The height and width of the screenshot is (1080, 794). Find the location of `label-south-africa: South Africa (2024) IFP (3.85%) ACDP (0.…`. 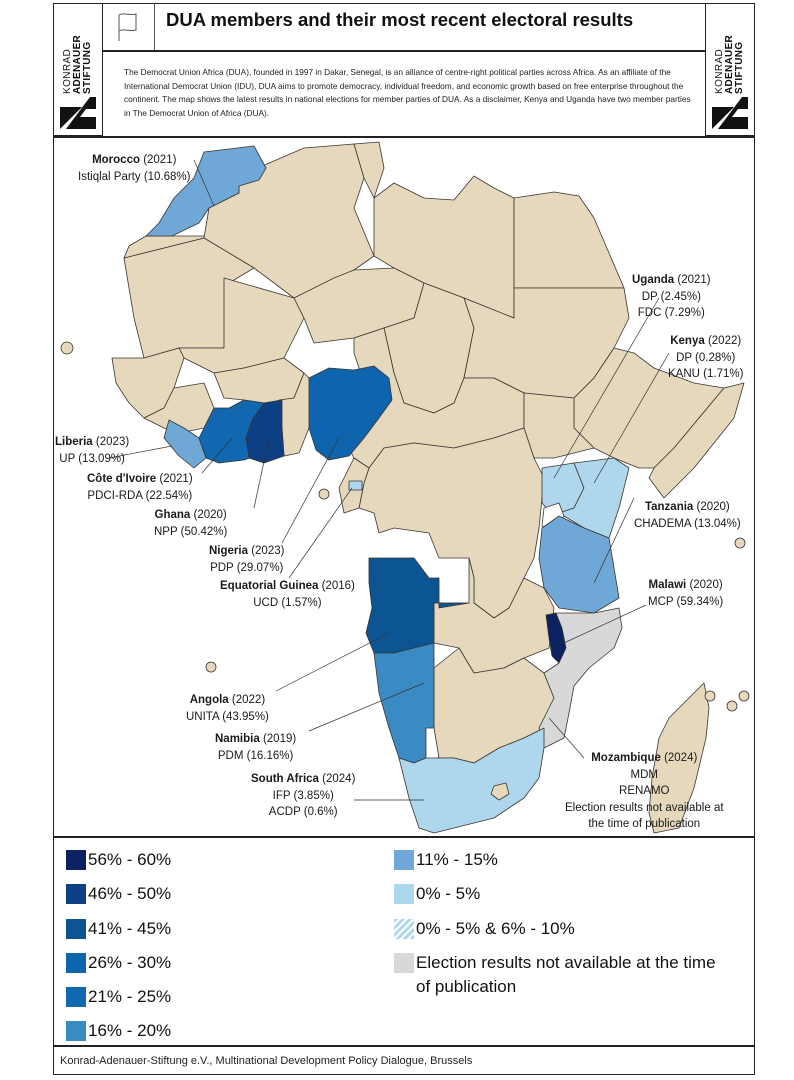

label-south-africa: South Africa (2024) IFP (3.85%) ACDP (0.… is located at coordinates (303, 796).